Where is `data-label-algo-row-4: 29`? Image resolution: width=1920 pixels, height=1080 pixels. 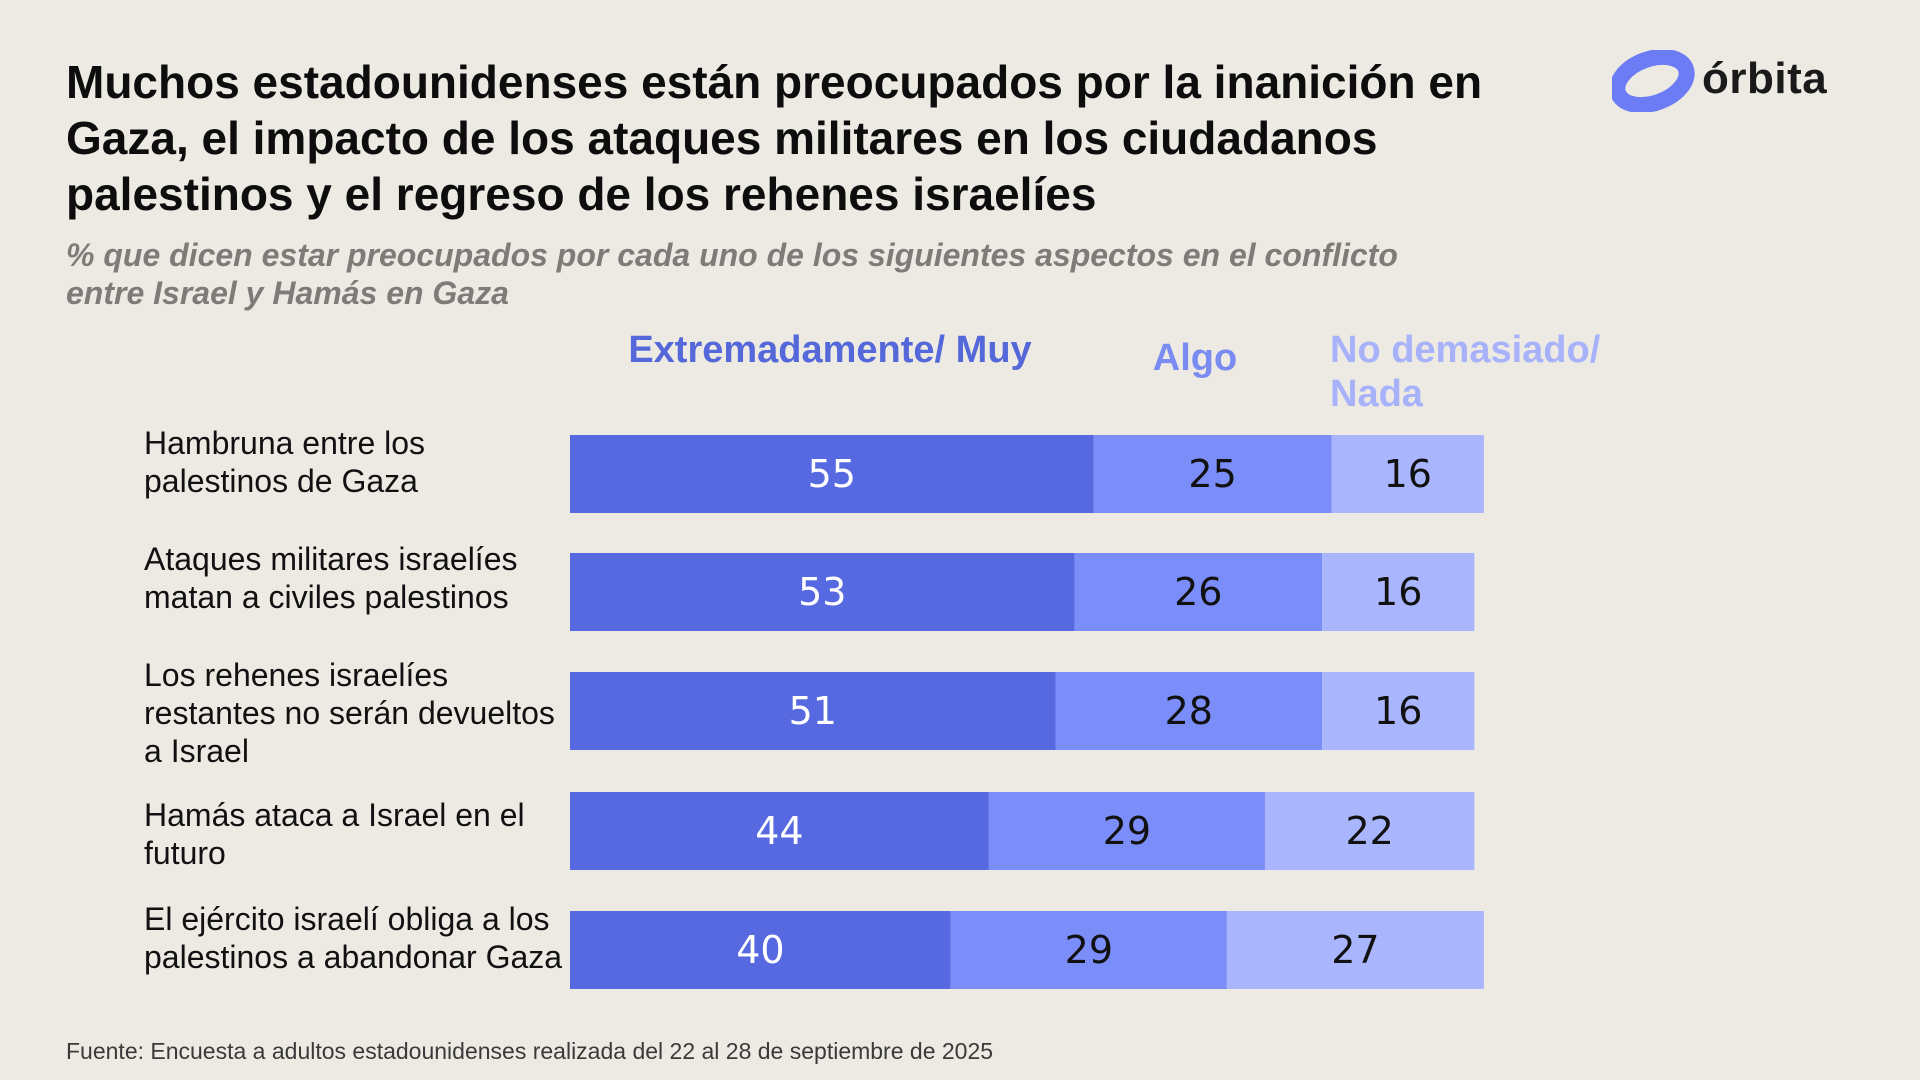 data-label-algo-row-4: 29 is located at coordinates (1127, 831).